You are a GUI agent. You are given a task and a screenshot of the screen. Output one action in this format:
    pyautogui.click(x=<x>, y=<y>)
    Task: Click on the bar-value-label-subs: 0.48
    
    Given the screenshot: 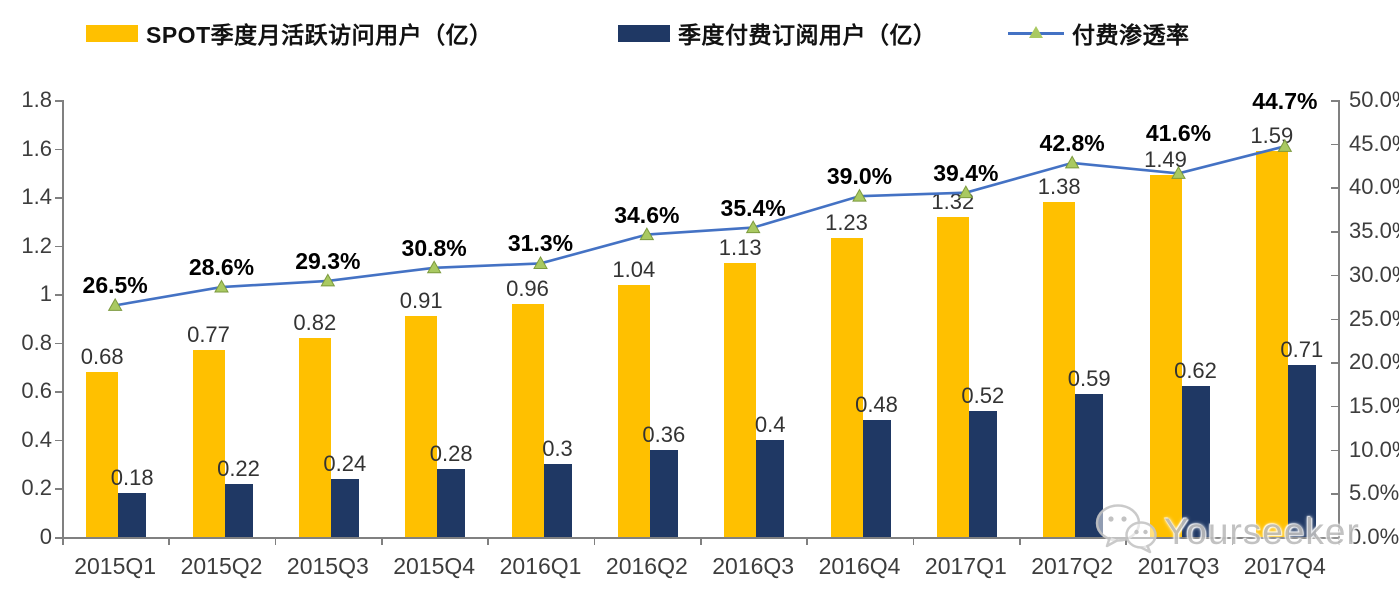 What is the action you would take?
    pyautogui.click(x=876, y=405)
    